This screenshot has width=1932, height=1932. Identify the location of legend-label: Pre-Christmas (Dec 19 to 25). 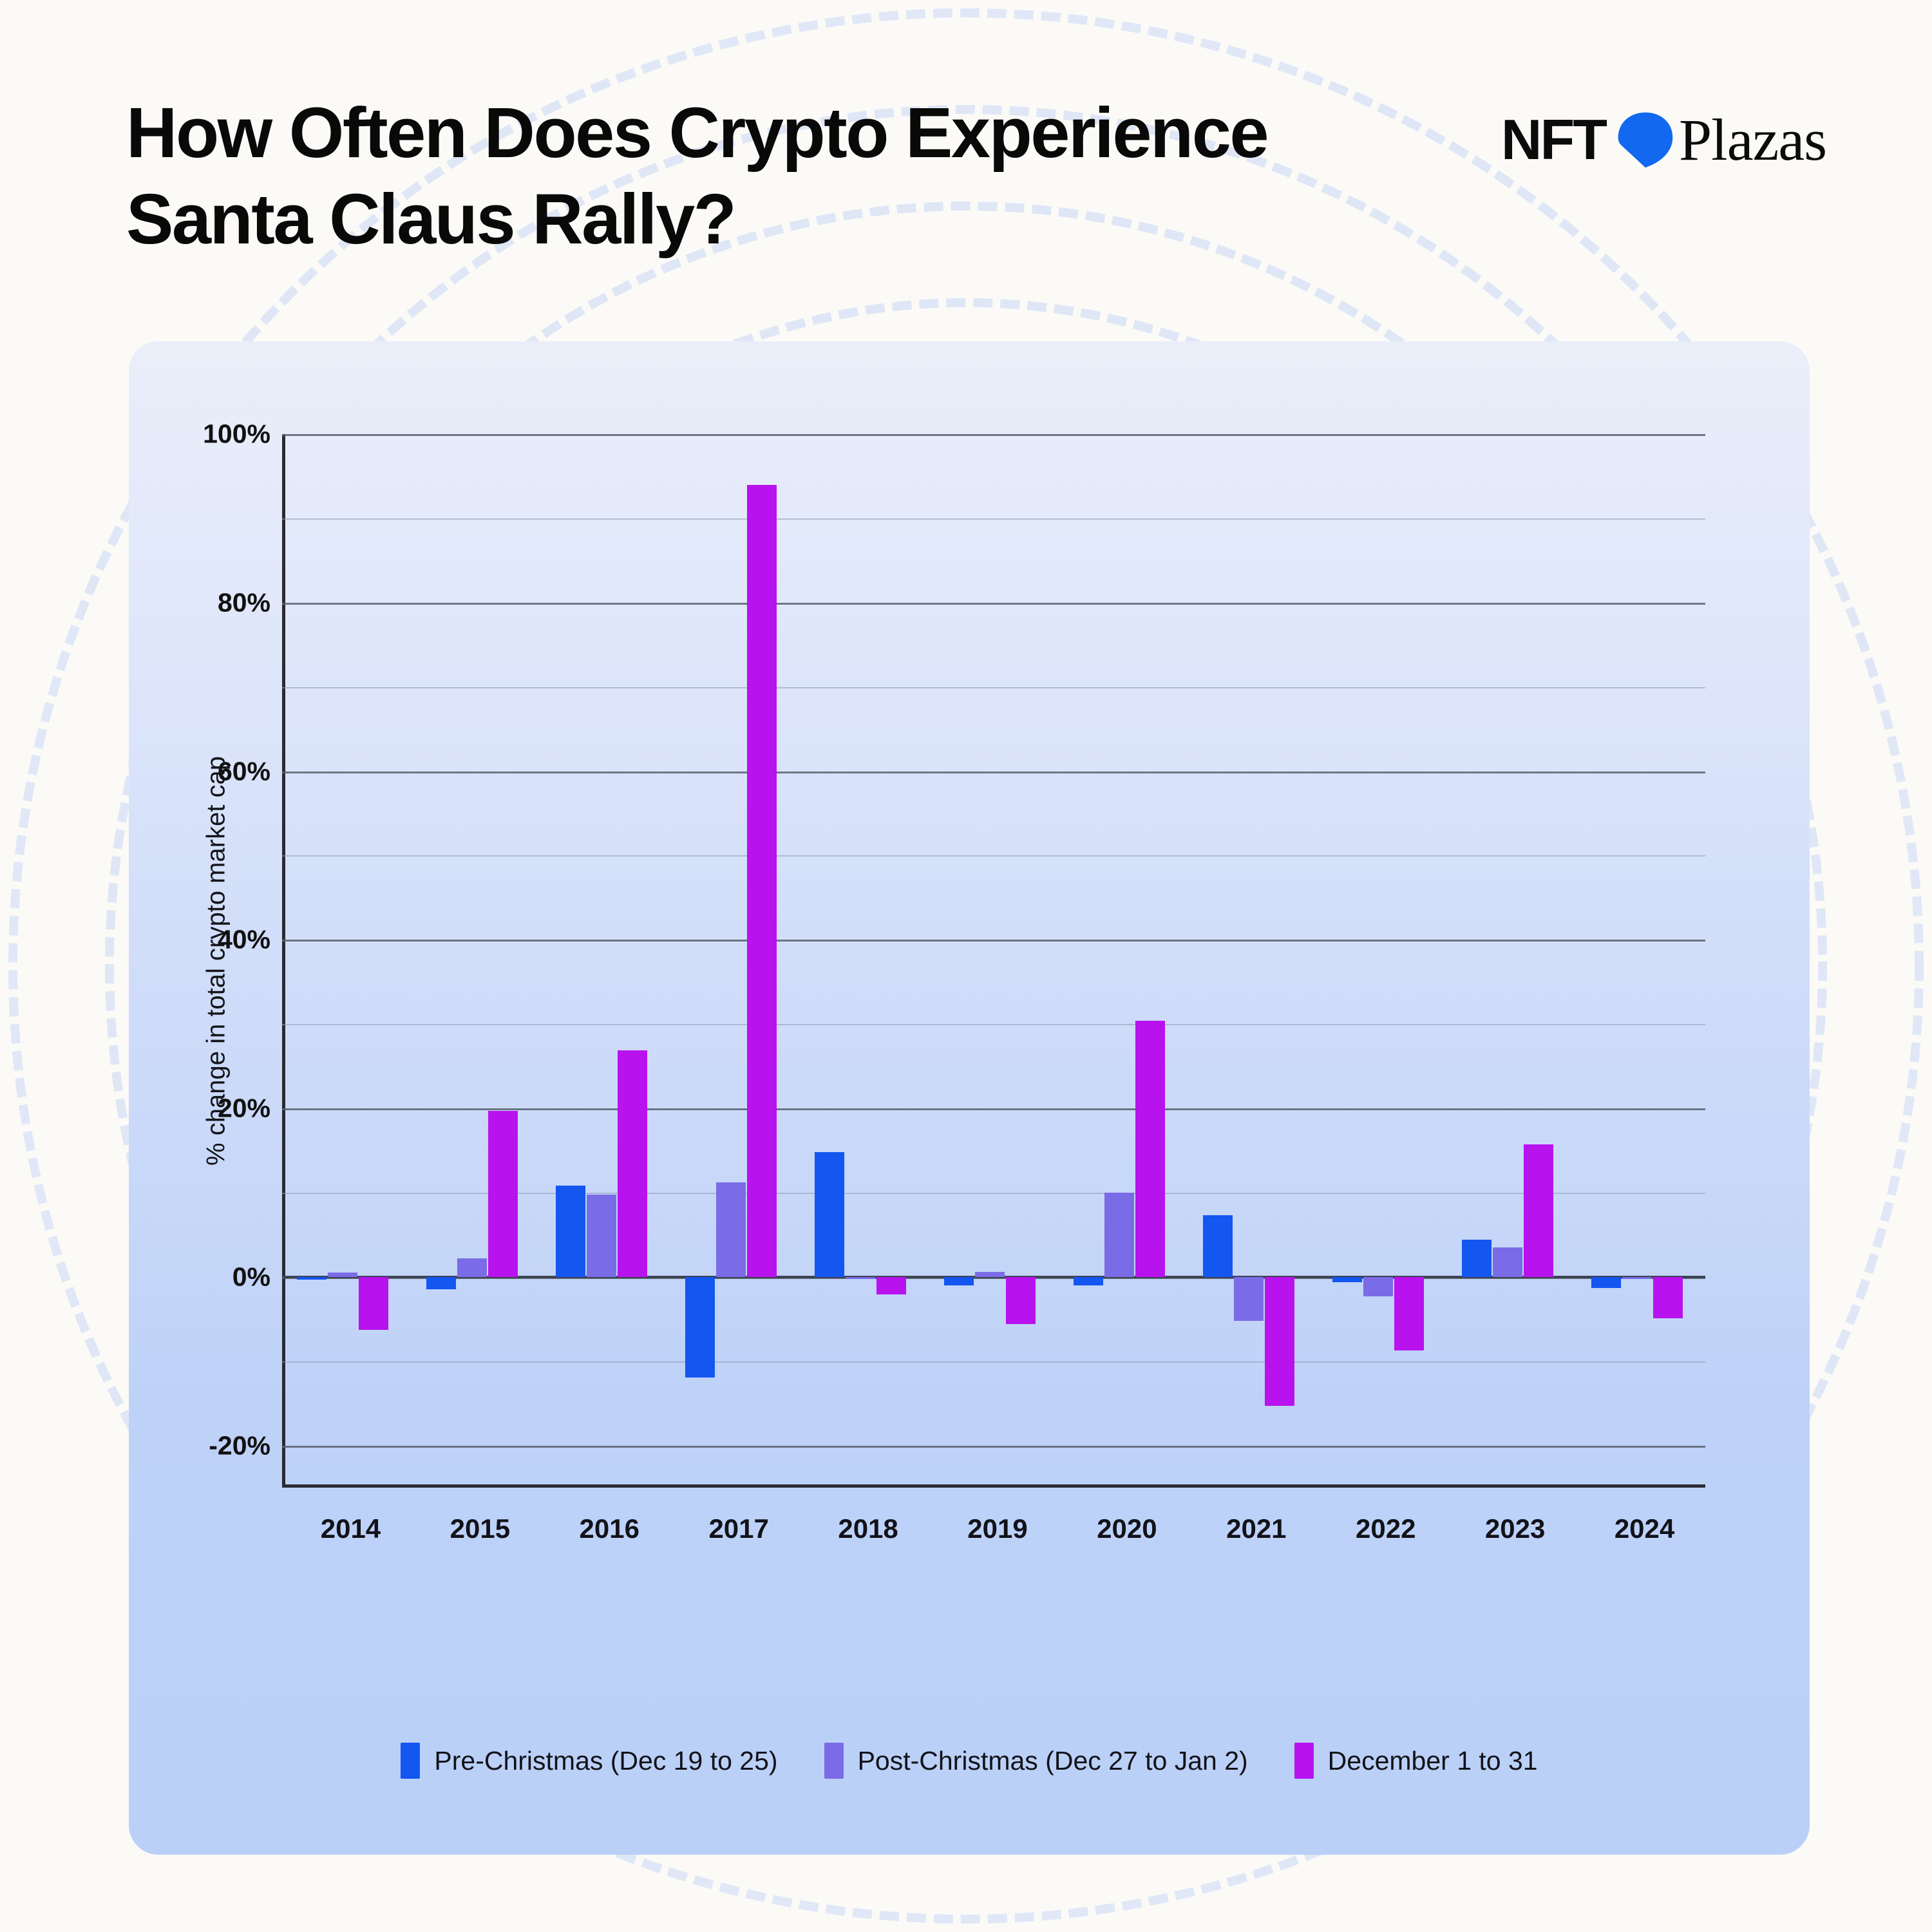
(606, 1760).